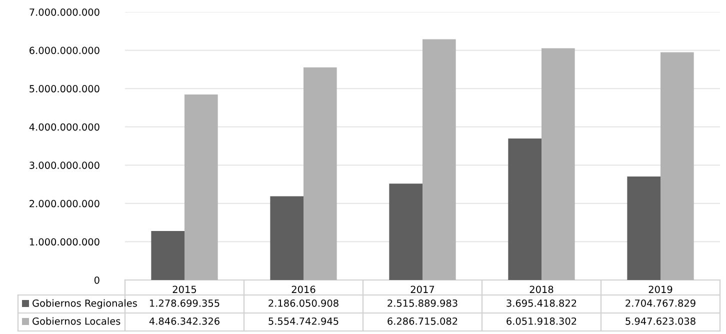 The height and width of the screenshot is (334, 726). What do you see at coordinates (65, 88) in the screenshot?
I see `y-tick-label: 5.000.000.000` at bounding box center [65, 88].